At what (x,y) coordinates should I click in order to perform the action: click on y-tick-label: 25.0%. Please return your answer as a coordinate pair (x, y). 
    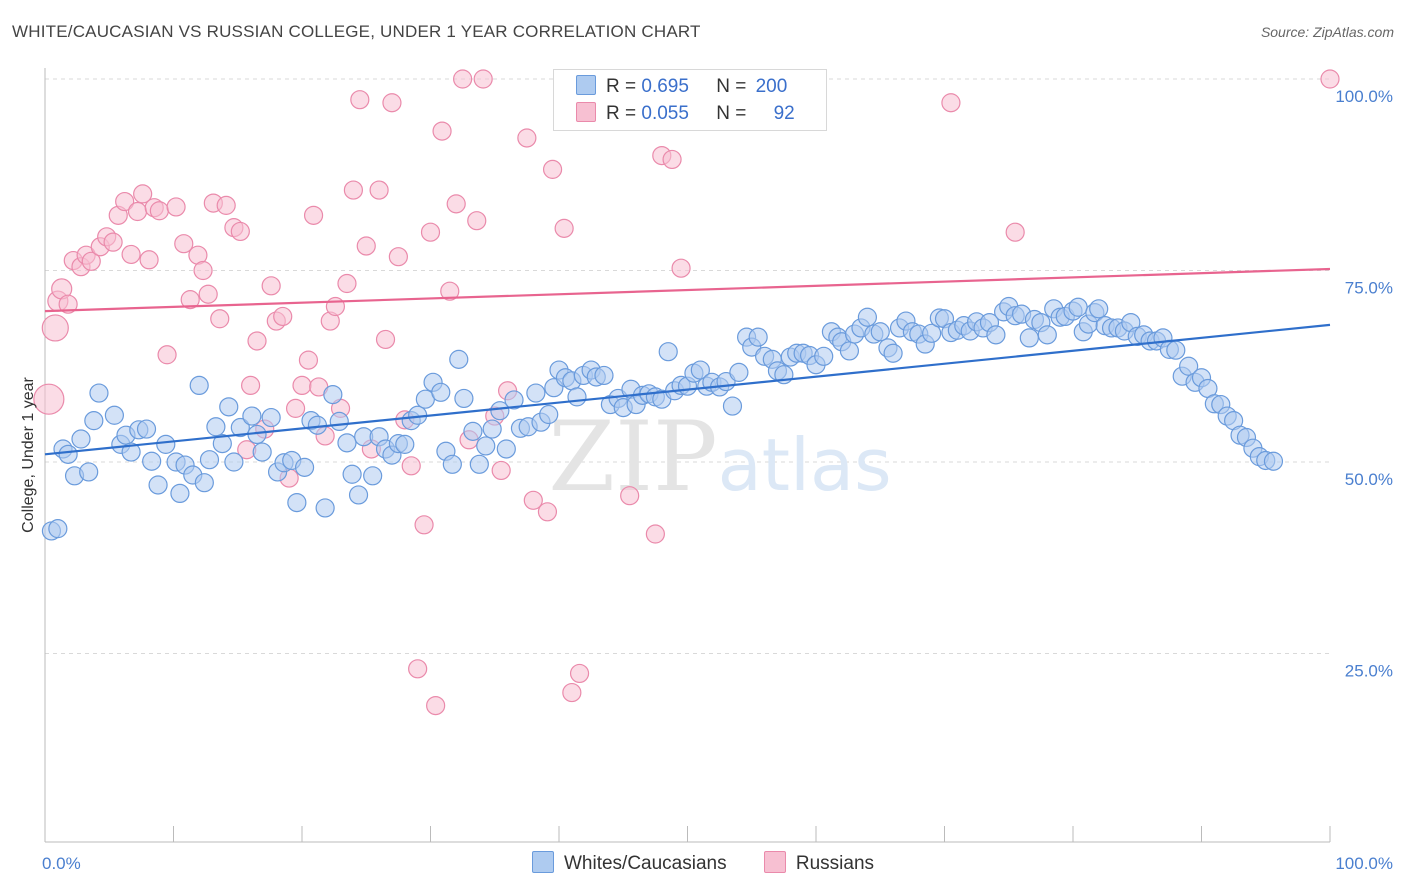
    Looking at the image, I should click on (1369, 671).